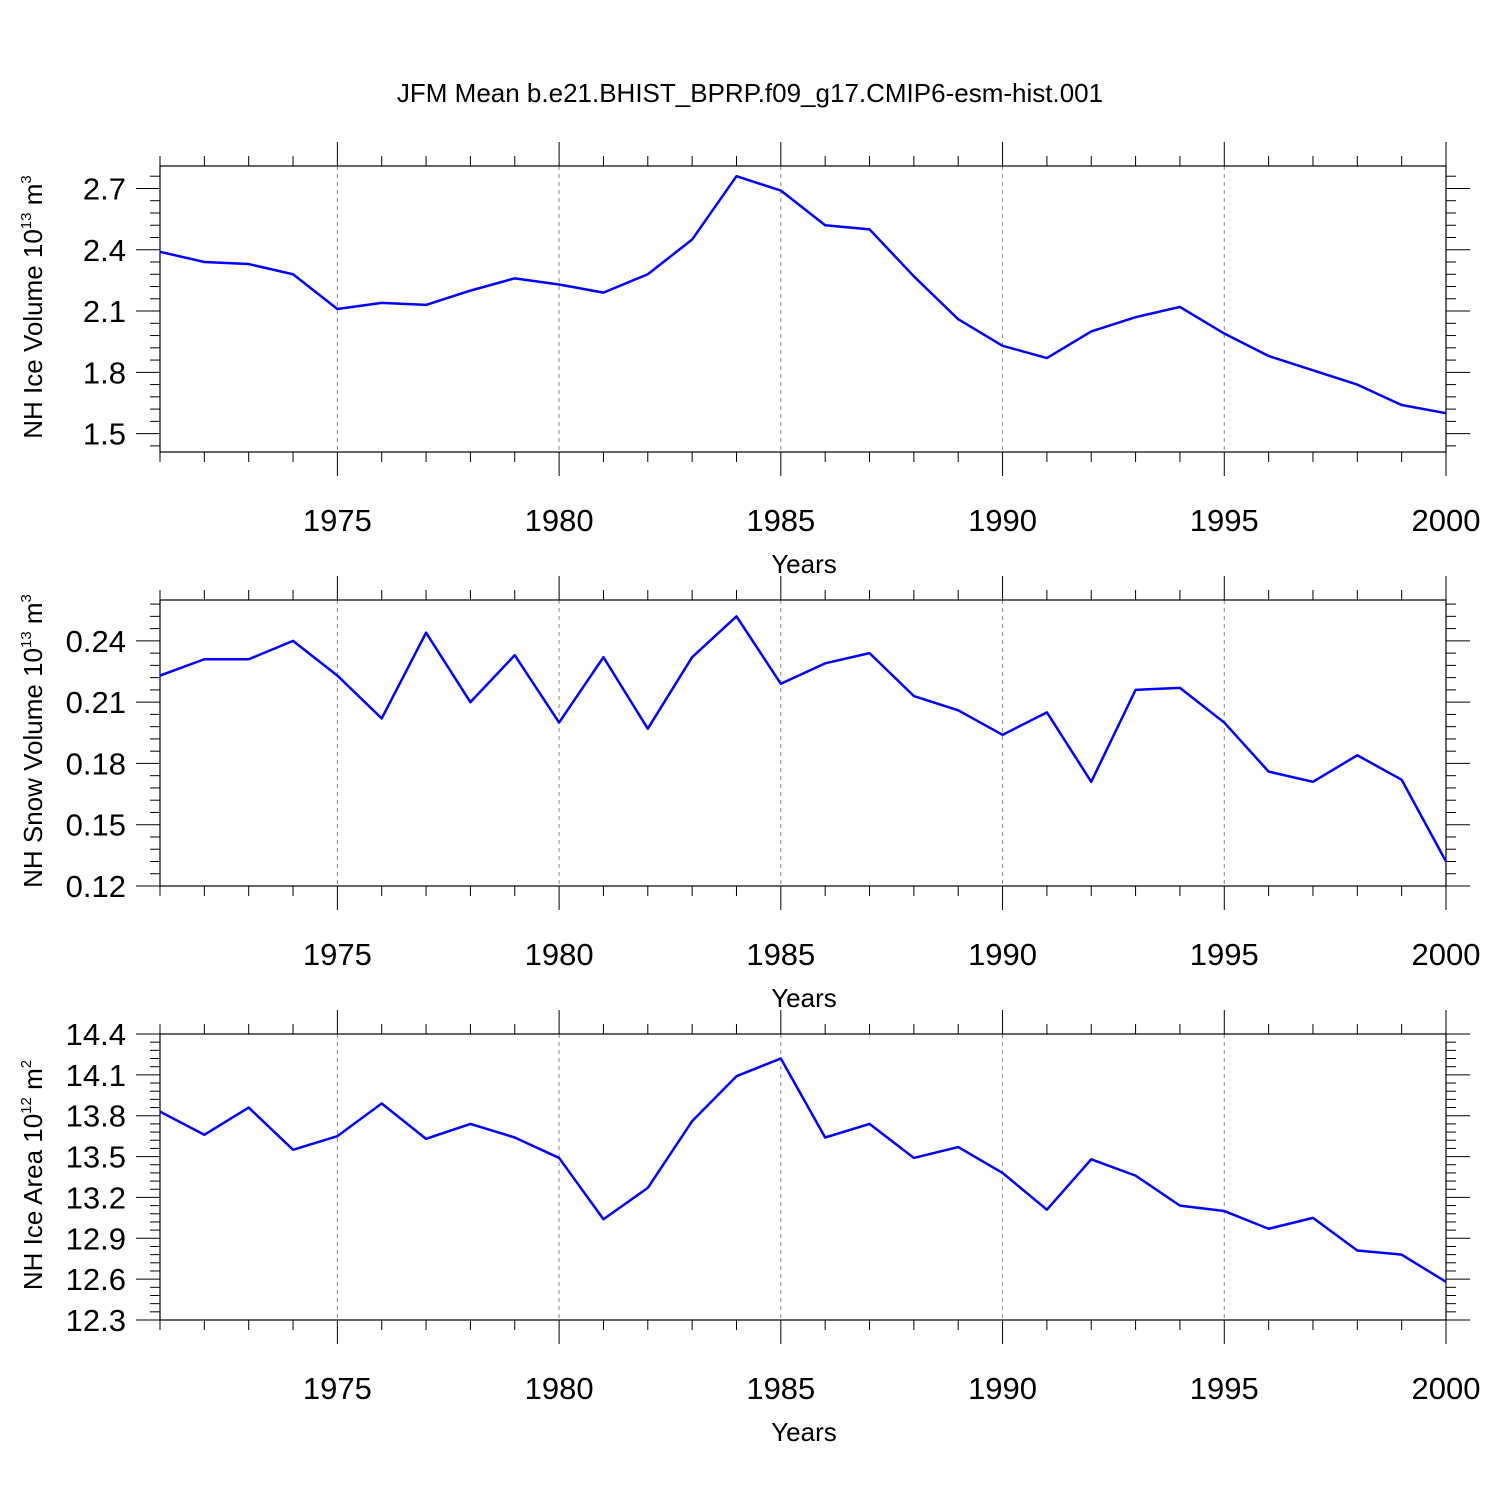 The width and height of the screenshot is (1500, 1500). Describe the element at coordinates (96, 763) in the screenshot. I see `y-tick-label: 0.18` at that location.